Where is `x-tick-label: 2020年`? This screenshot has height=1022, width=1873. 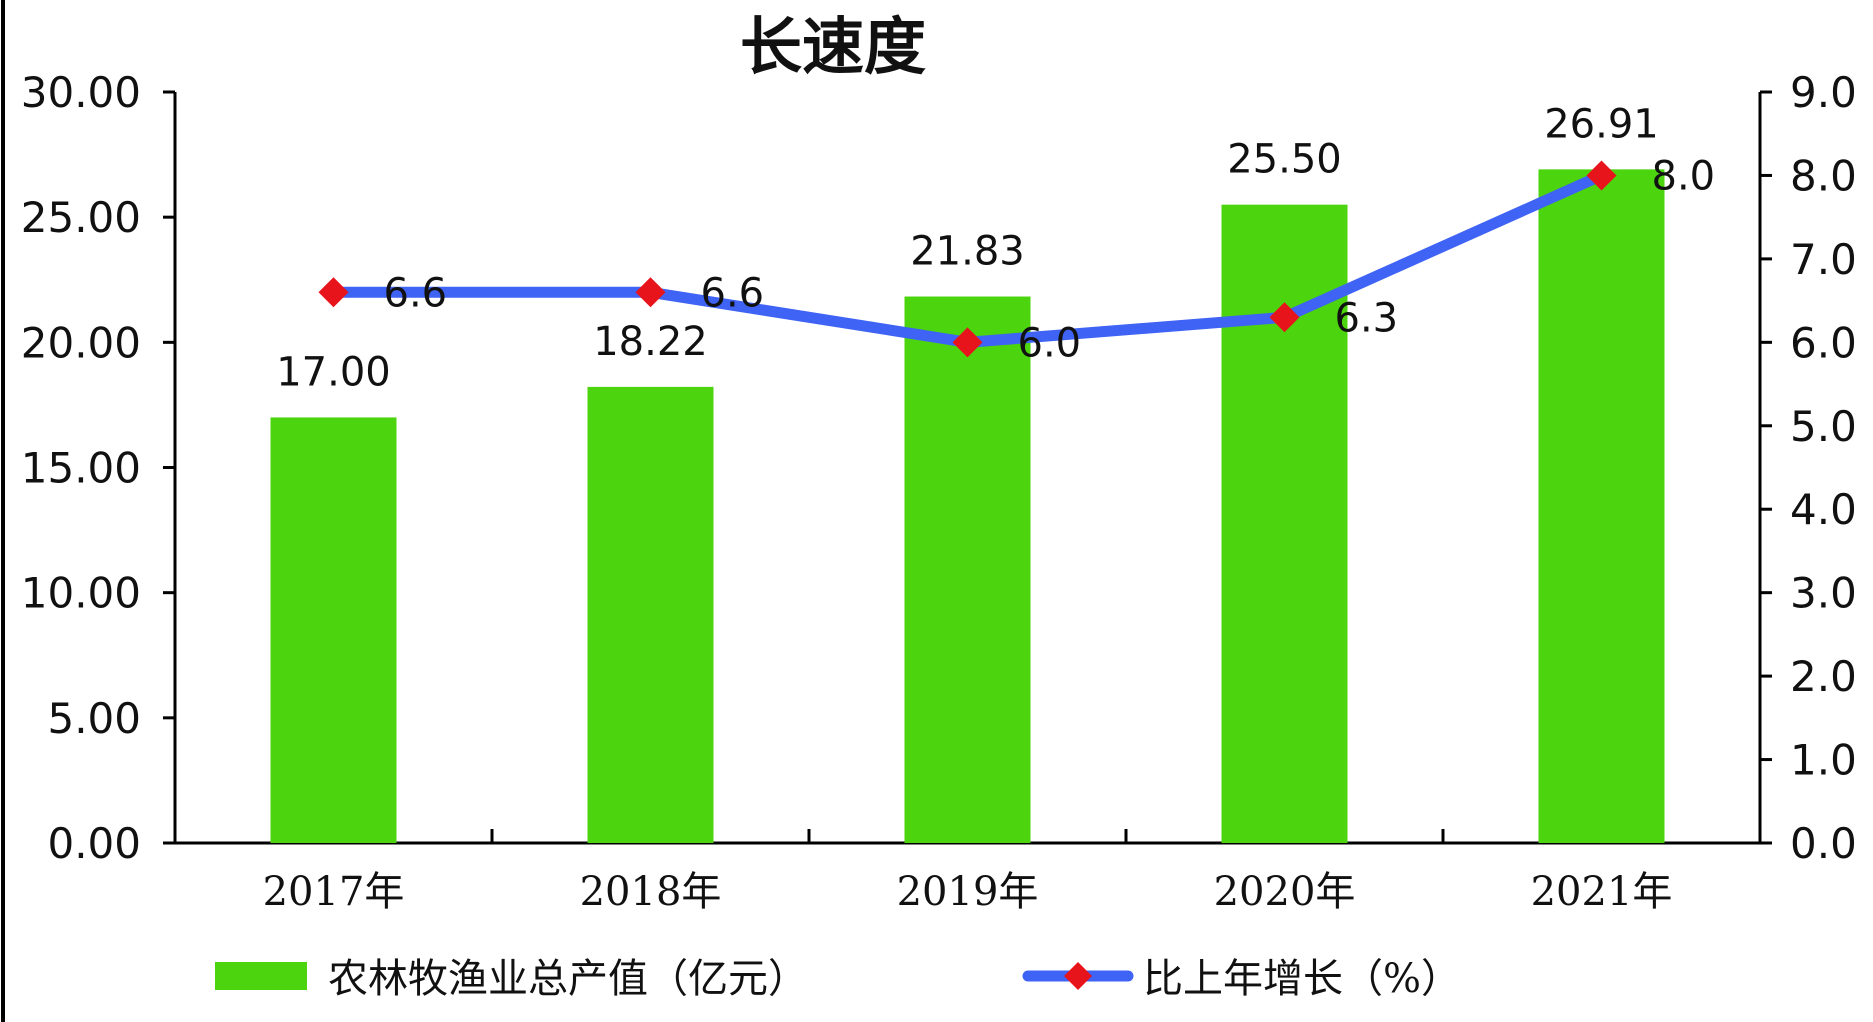
x-tick-label: 2020年 is located at coordinates (1285, 892).